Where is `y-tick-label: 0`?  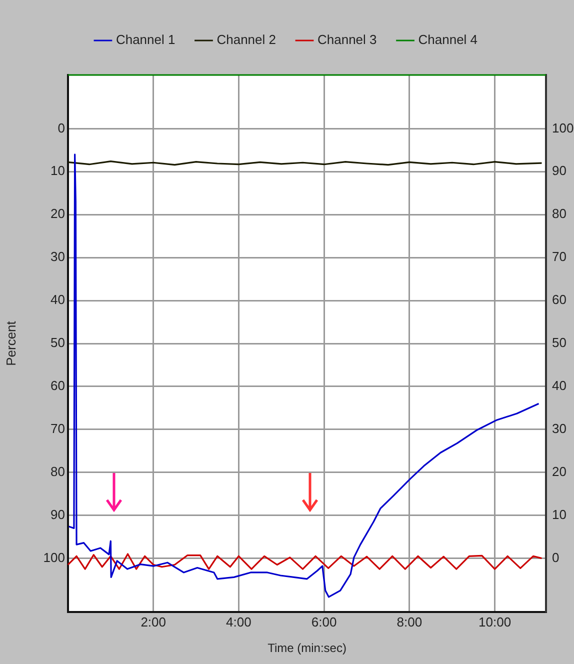 y-tick-label: 0 is located at coordinates (61, 128).